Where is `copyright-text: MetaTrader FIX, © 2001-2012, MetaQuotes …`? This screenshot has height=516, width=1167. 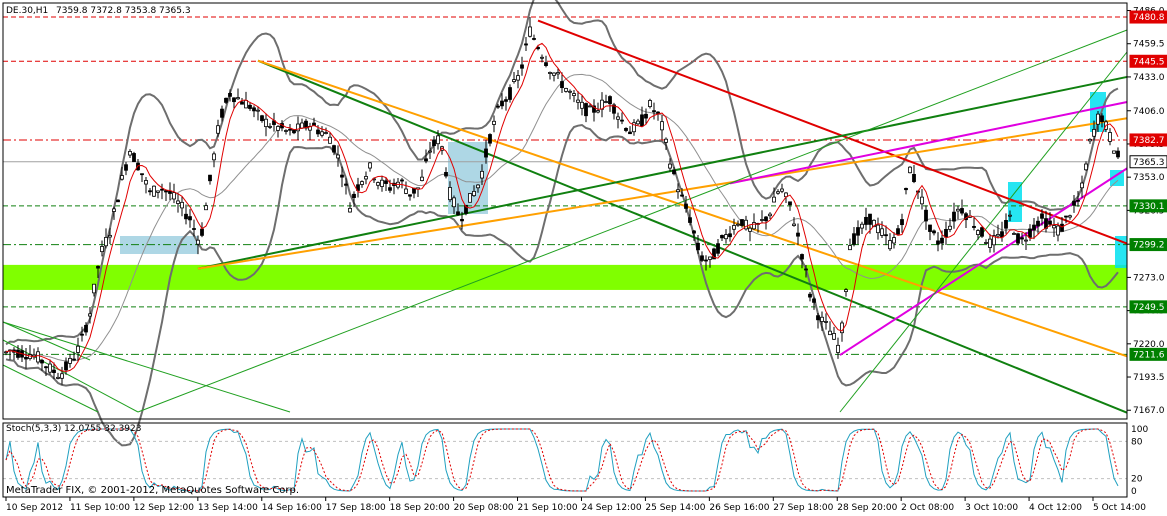 copyright-text: MetaTrader FIX, © 2001-2012, MetaQuotes … is located at coordinates (152, 490).